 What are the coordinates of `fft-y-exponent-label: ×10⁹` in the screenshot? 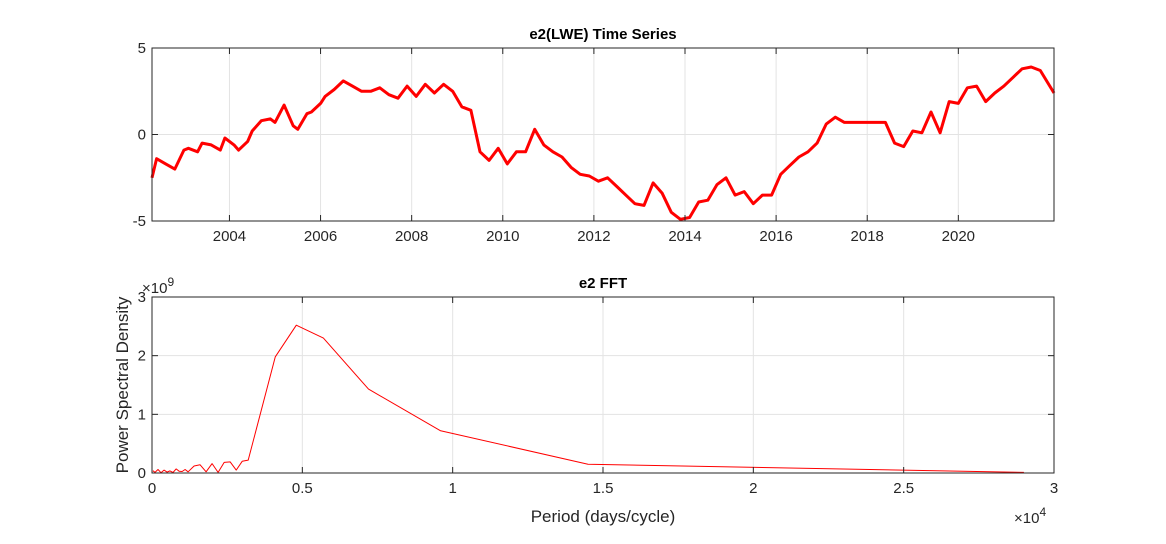 It's located at (158, 286).